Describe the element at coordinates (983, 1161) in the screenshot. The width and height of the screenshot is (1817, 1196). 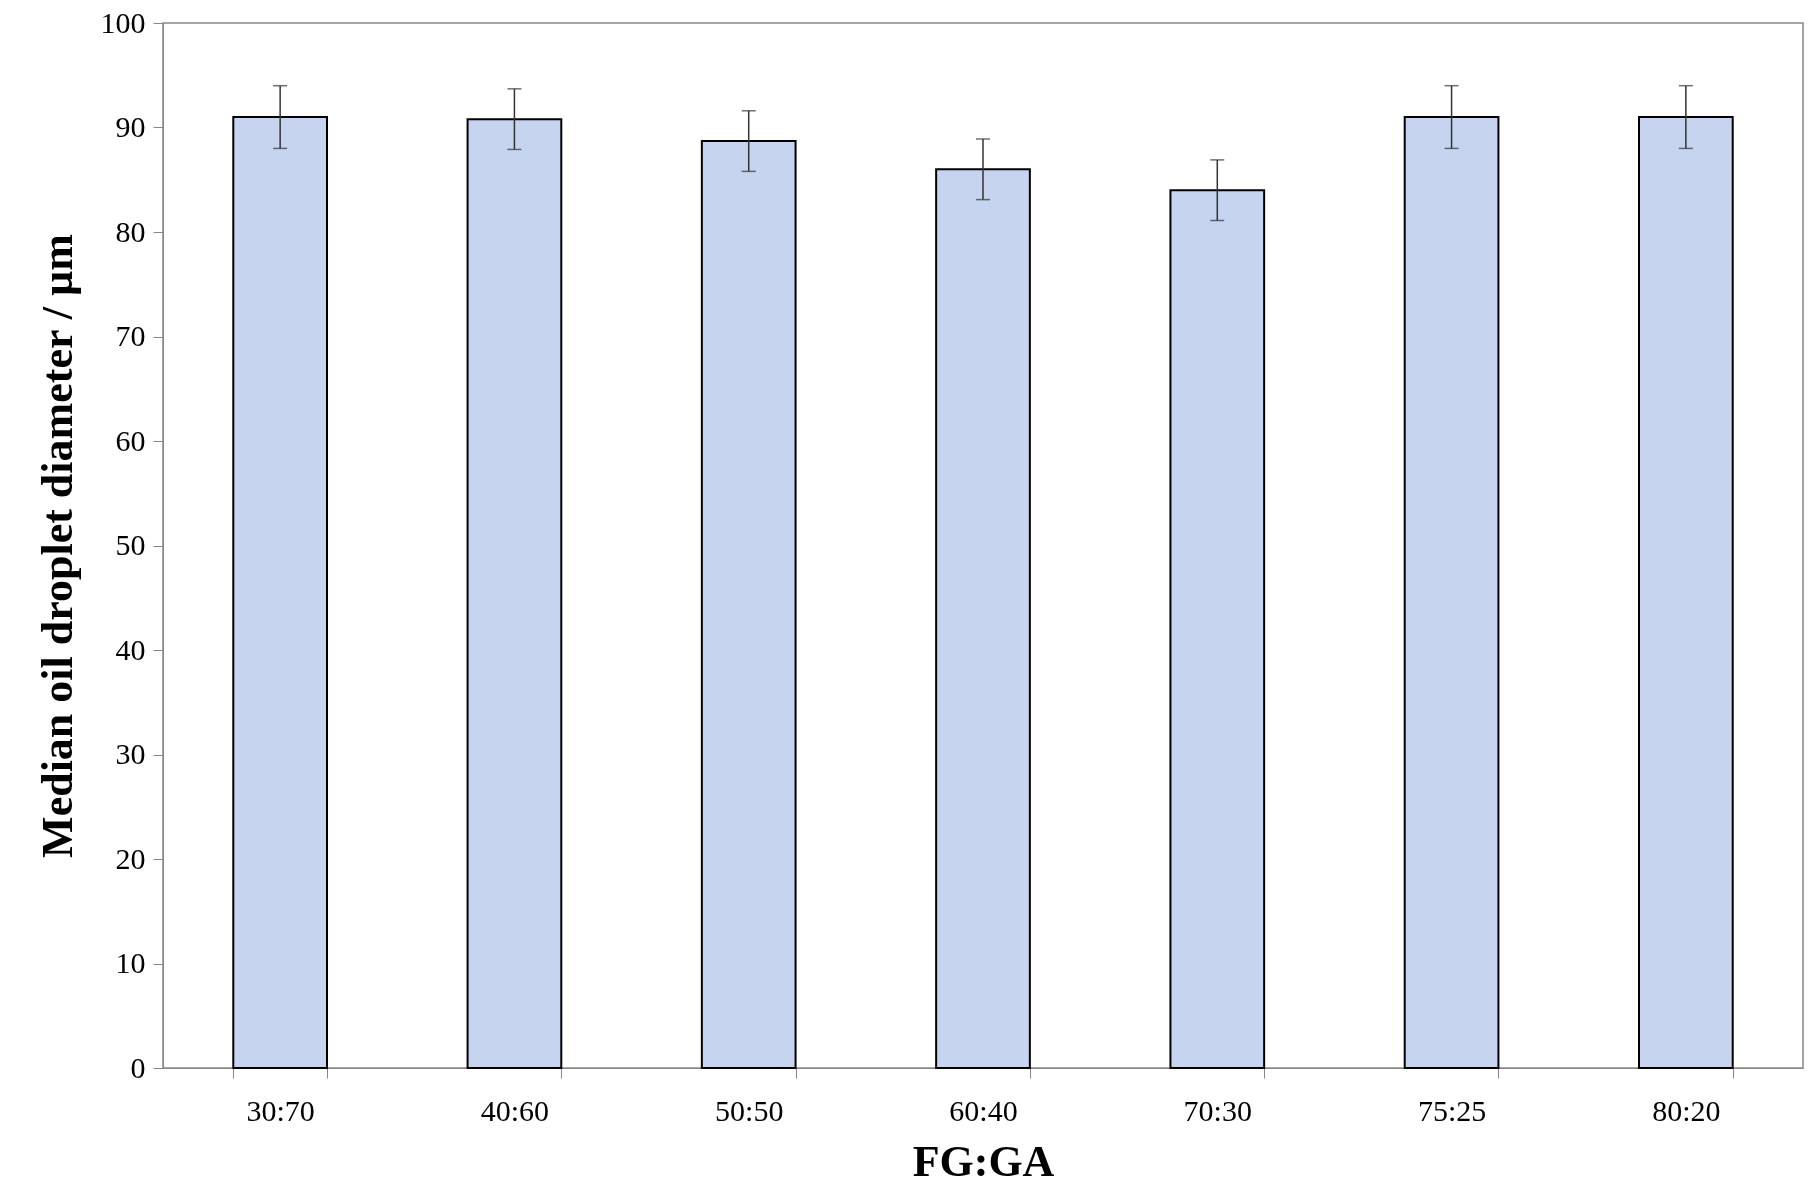
I see `x-axis-title: FG:GA` at that location.